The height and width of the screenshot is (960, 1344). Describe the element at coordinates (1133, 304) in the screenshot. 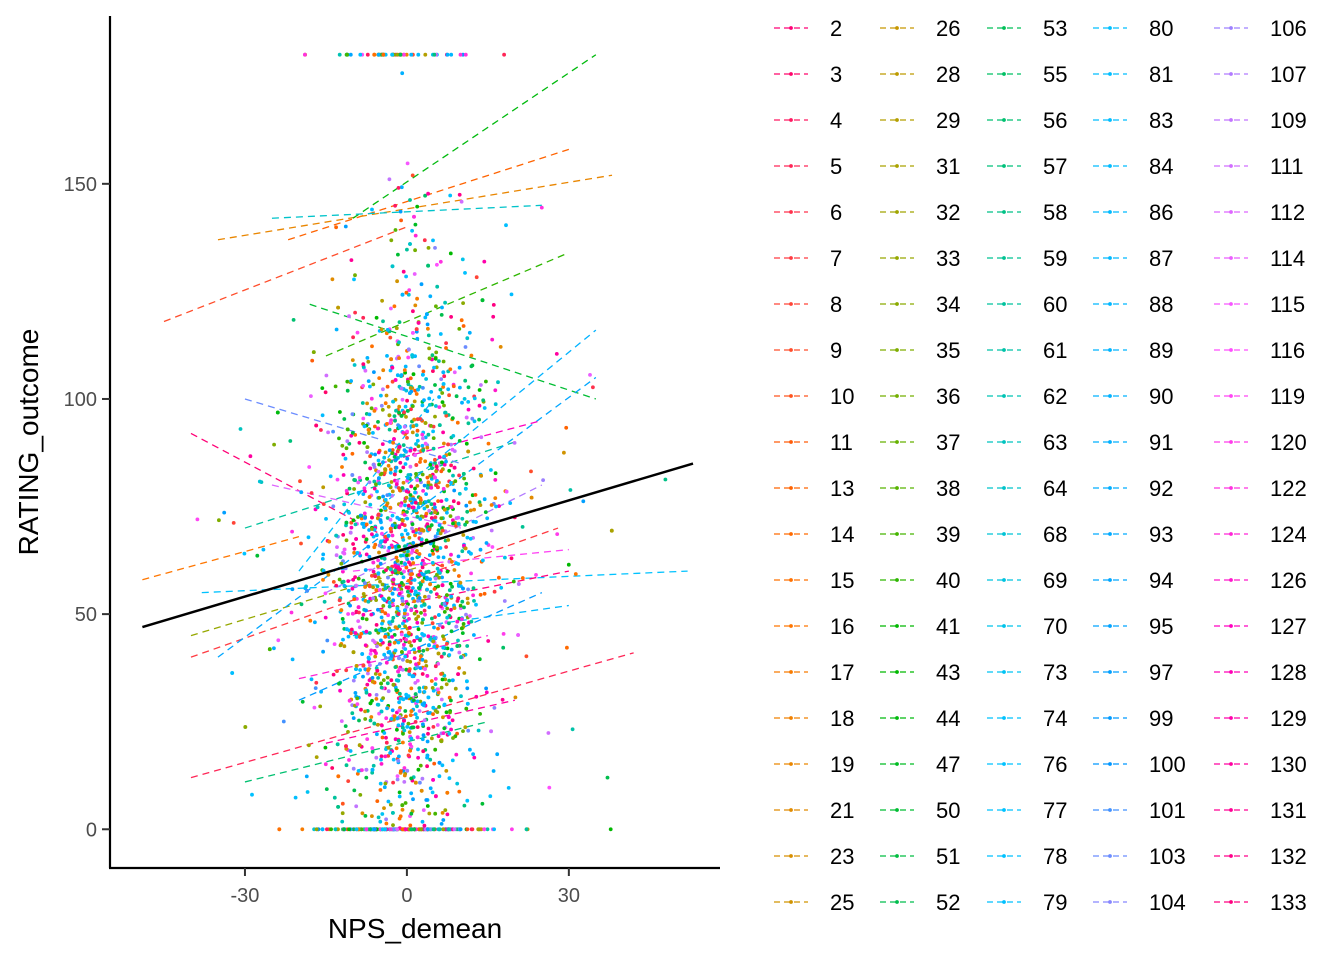

I see `legend-item-88: 88` at that location.